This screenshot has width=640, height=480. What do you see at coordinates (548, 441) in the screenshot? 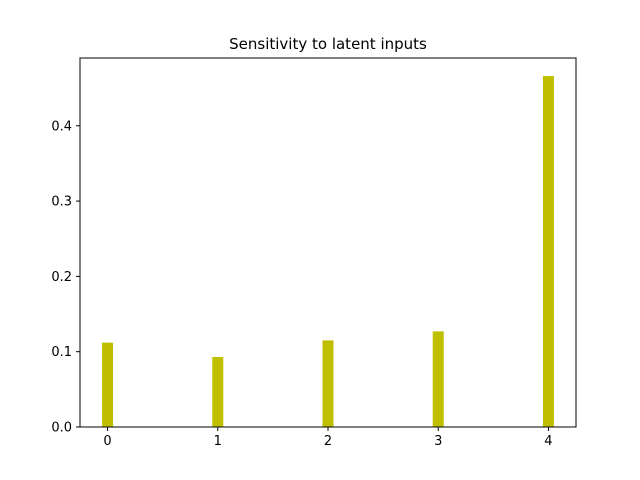
I see `x-tick-label-4: 4` at bounding box center [548, 441].